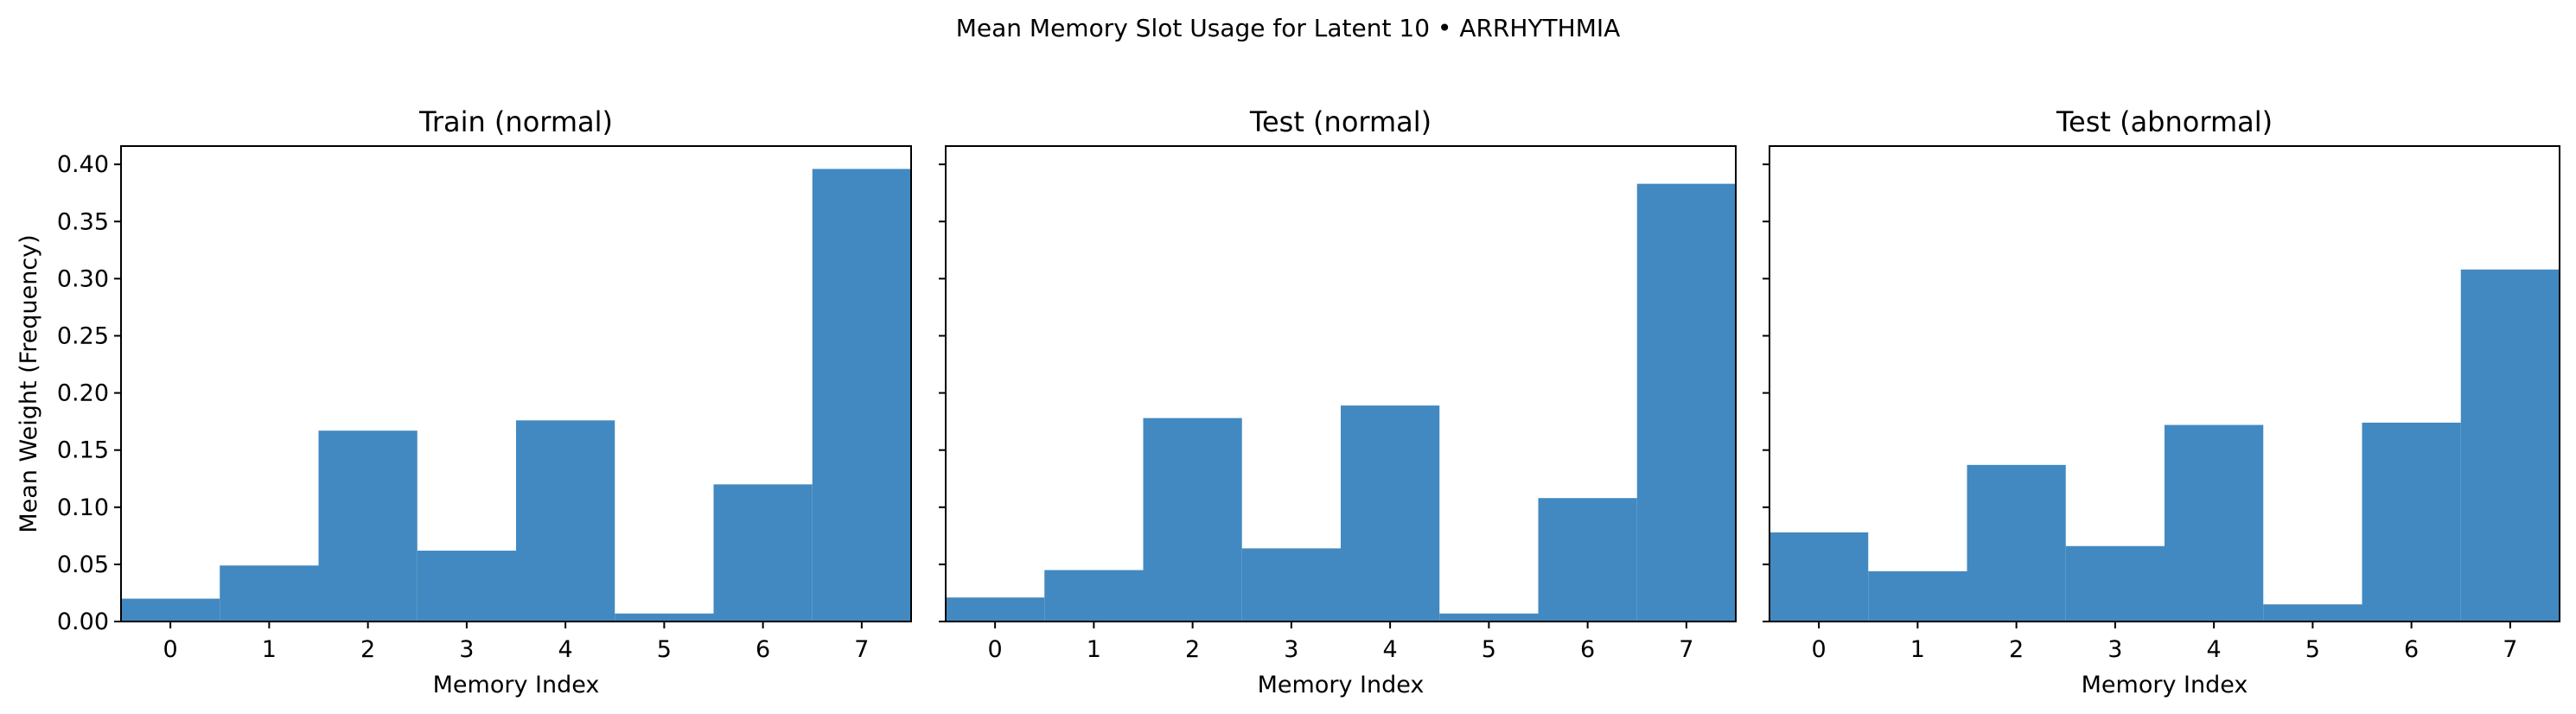 The image size is (2576, 714). Describe the element at coordinates (83, 451) in the screenshot. I see `y-tick-label: 0.15` at that location.